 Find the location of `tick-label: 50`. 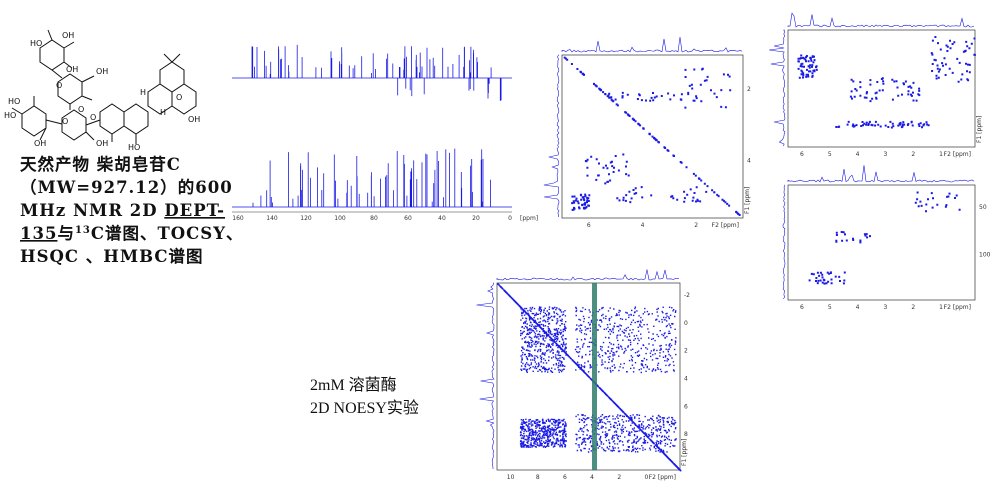

tick-label: 50 is located at coordinates (983, 207).